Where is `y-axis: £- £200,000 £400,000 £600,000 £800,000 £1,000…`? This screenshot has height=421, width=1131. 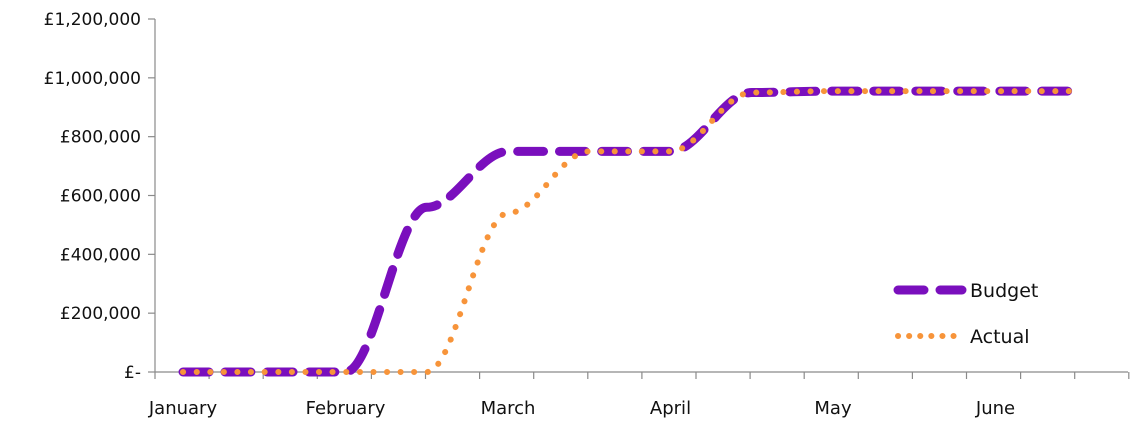 y-axis: £- £200,000 £400,000 £600,000 £800,000 £1,000… is located at coordinates (100, 196).